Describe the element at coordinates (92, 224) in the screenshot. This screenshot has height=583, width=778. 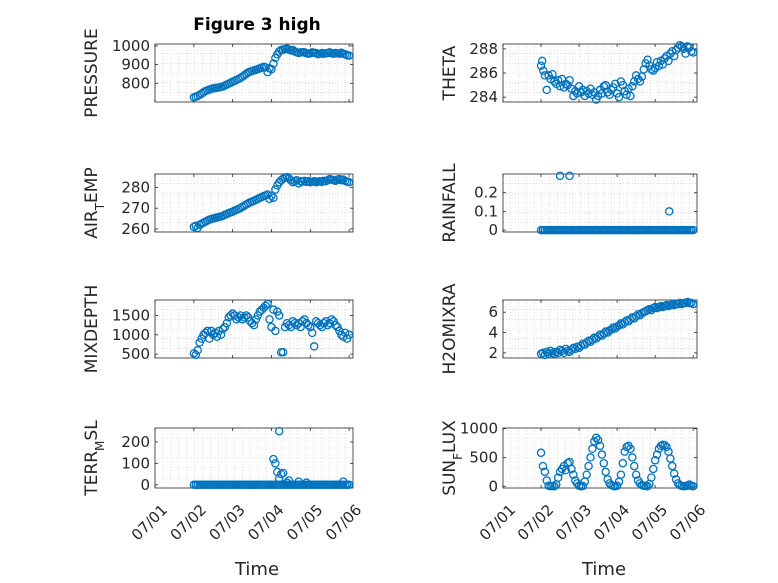
I see `y-axis-label-main: AIR` at that location.